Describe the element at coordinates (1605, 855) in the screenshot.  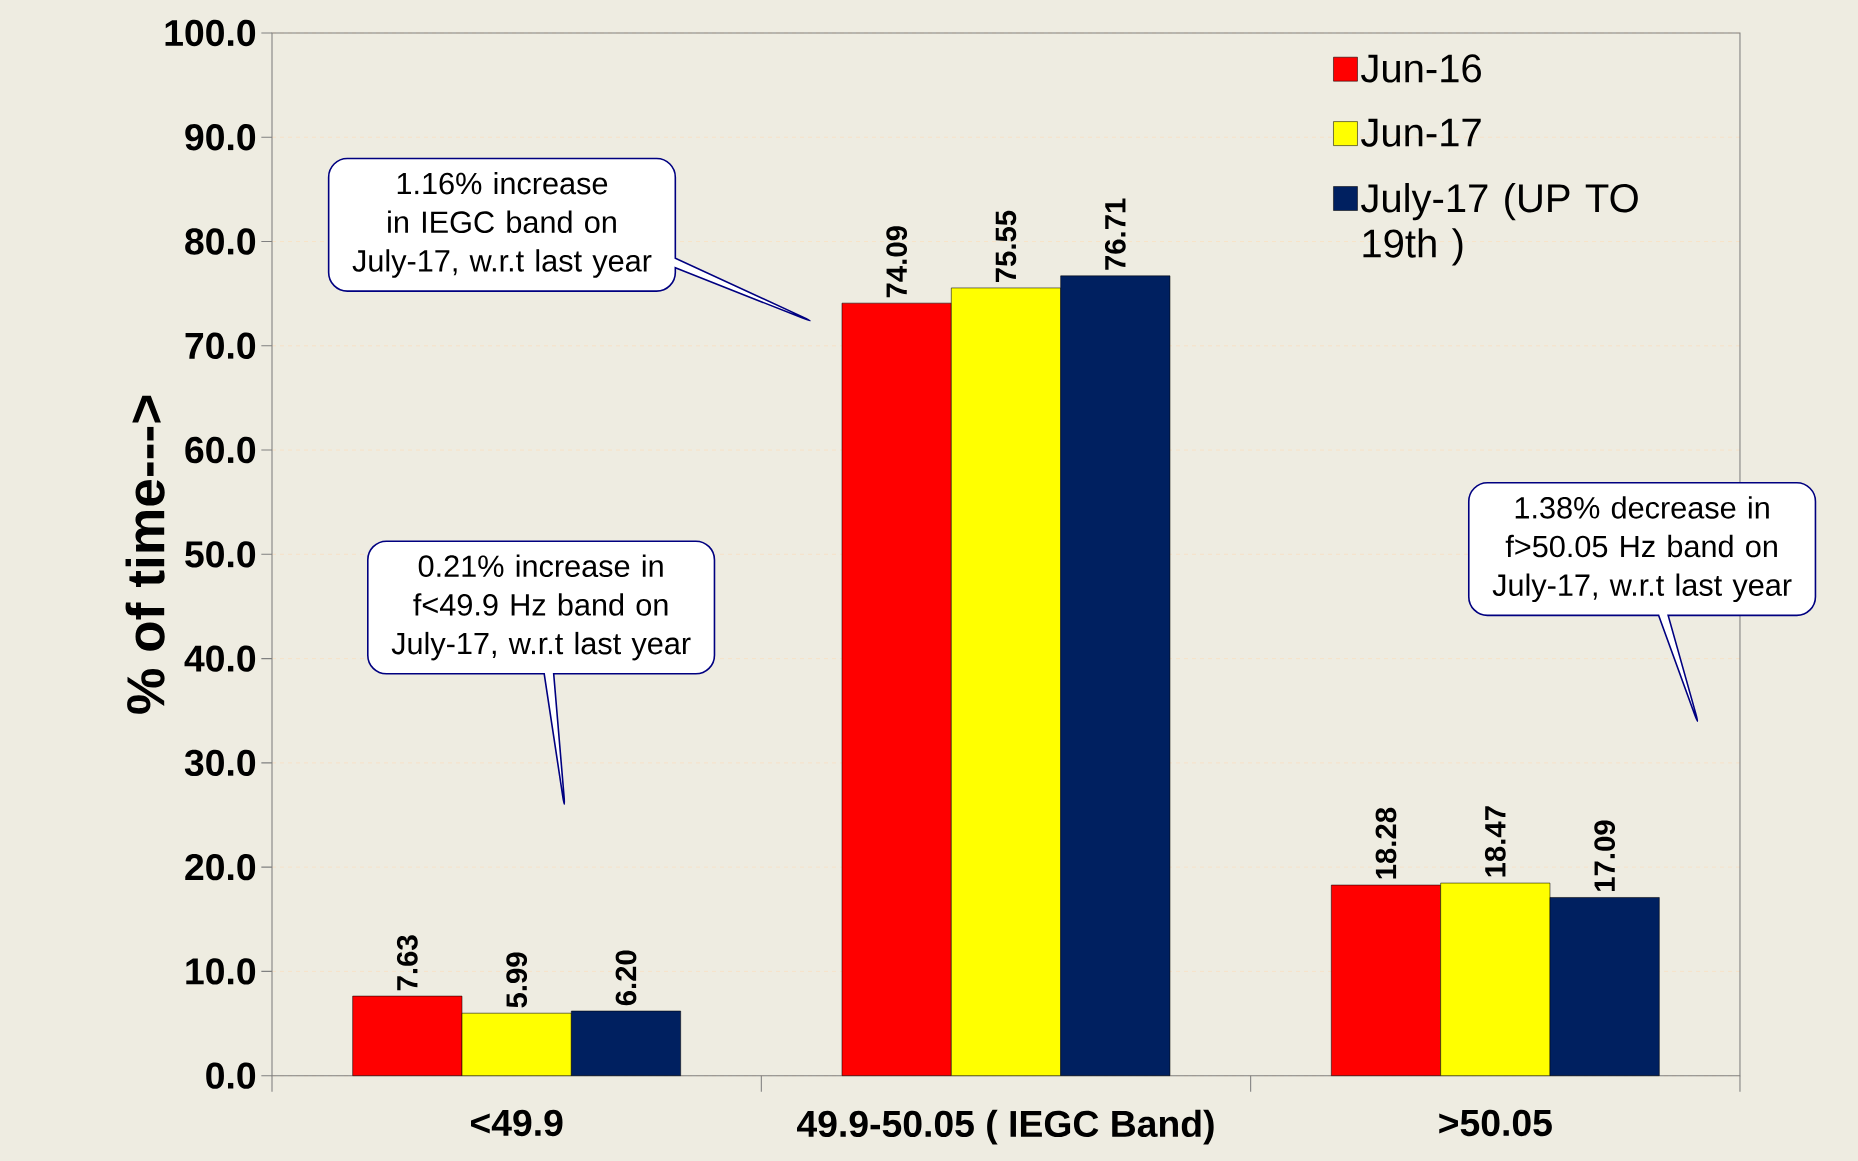
I see `data-label: 17.09` at that location.